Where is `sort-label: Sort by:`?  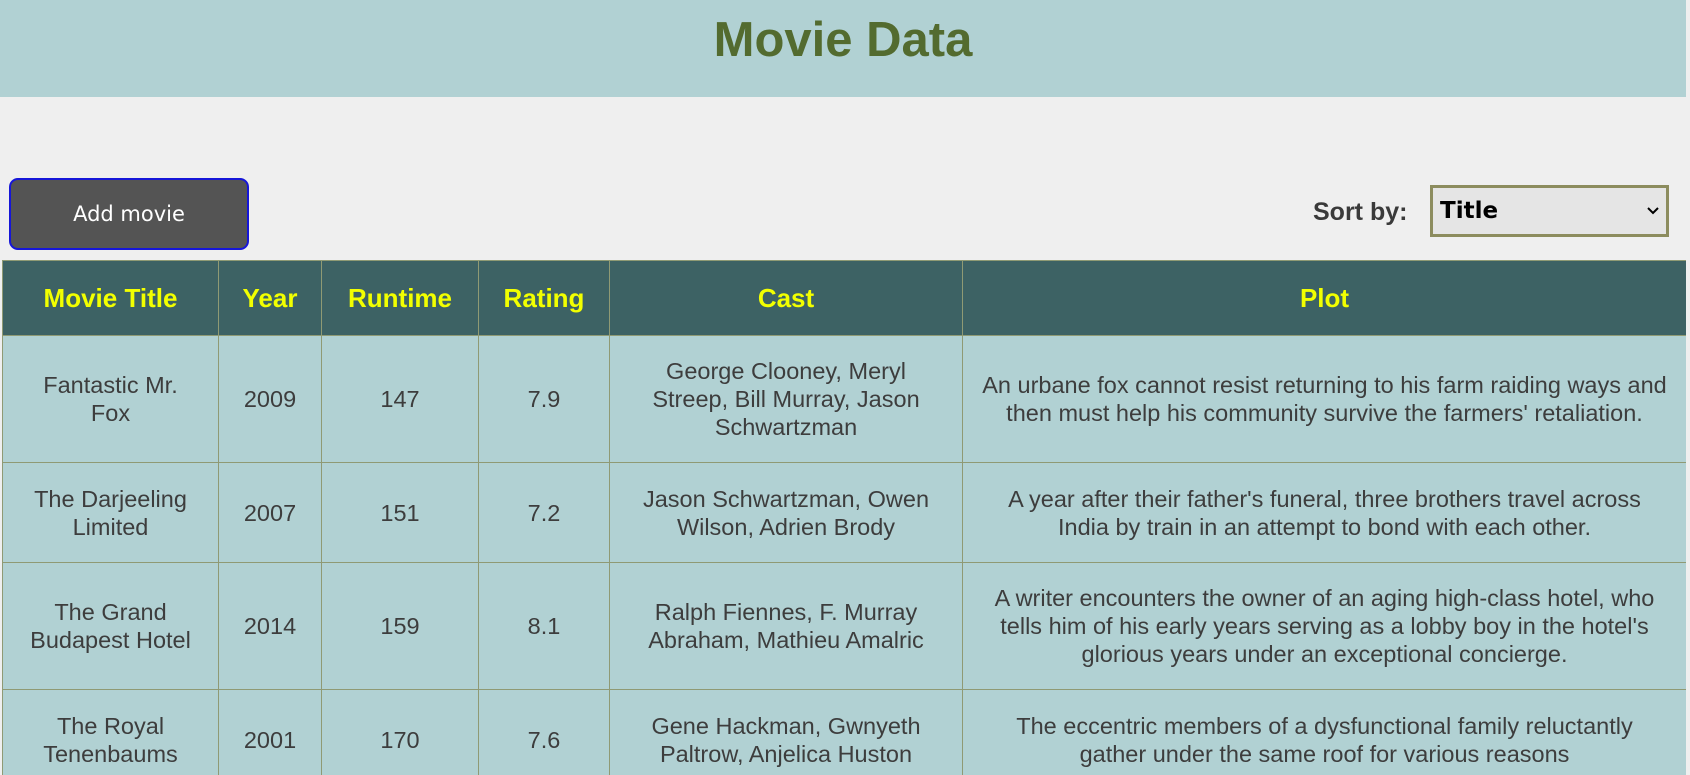
sort-label: Sort by: is located at coordinates (1360, 212).